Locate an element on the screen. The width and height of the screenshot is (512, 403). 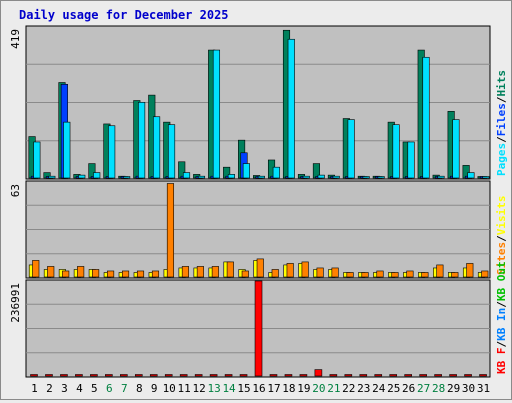
y-max-label: 236991 is located at coordinates (15, 303).